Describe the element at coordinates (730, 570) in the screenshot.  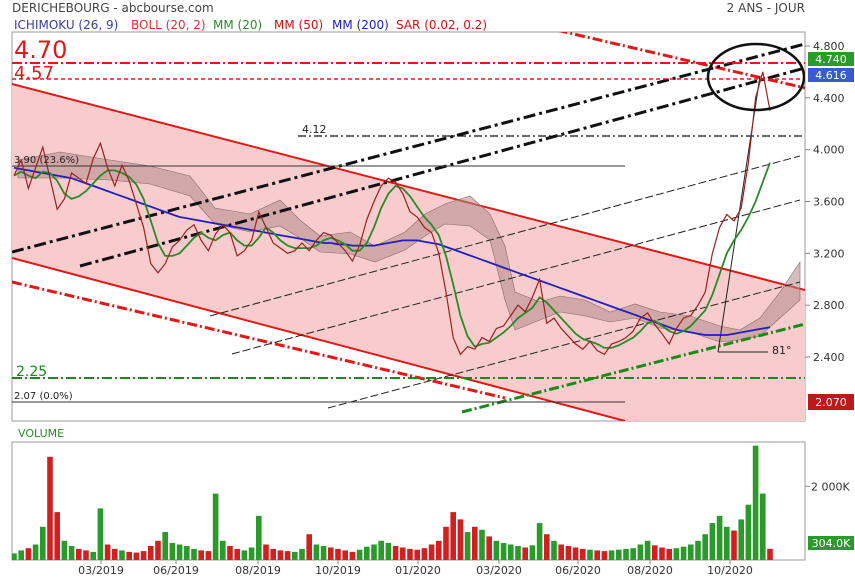
I see `x-tick-label: 10/2020` at that location.